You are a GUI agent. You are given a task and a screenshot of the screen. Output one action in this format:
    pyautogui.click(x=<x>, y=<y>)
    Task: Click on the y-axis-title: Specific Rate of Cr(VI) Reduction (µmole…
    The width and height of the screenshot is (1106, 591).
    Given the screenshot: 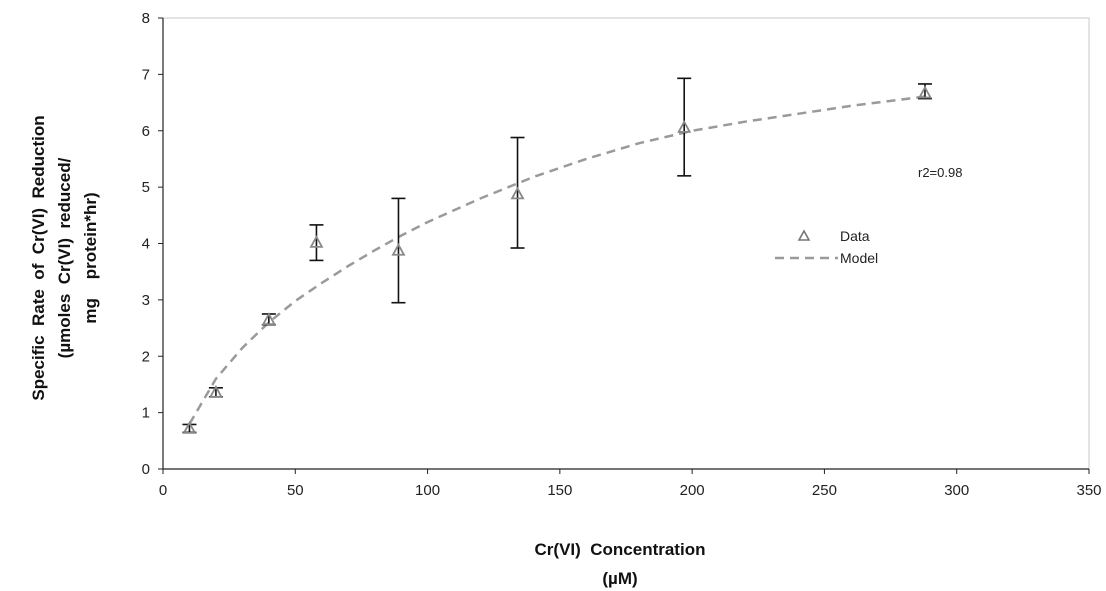 What is the action you would take?
    pyautogui.click(x=64, y=257)
    